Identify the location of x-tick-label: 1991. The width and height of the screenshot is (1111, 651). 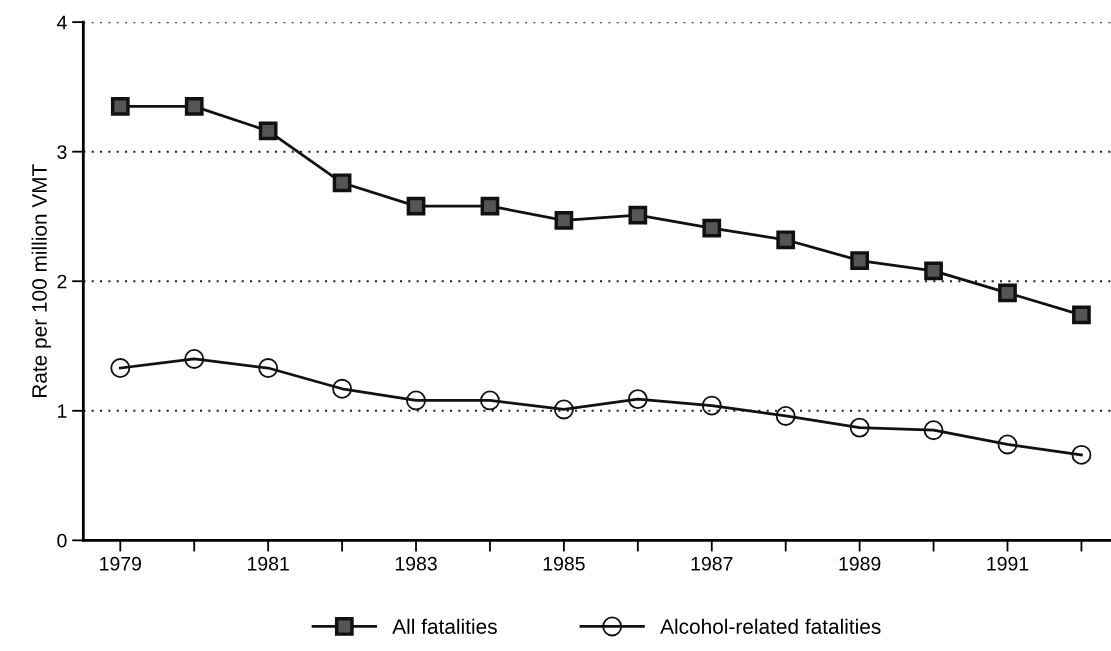
(1008, 563).